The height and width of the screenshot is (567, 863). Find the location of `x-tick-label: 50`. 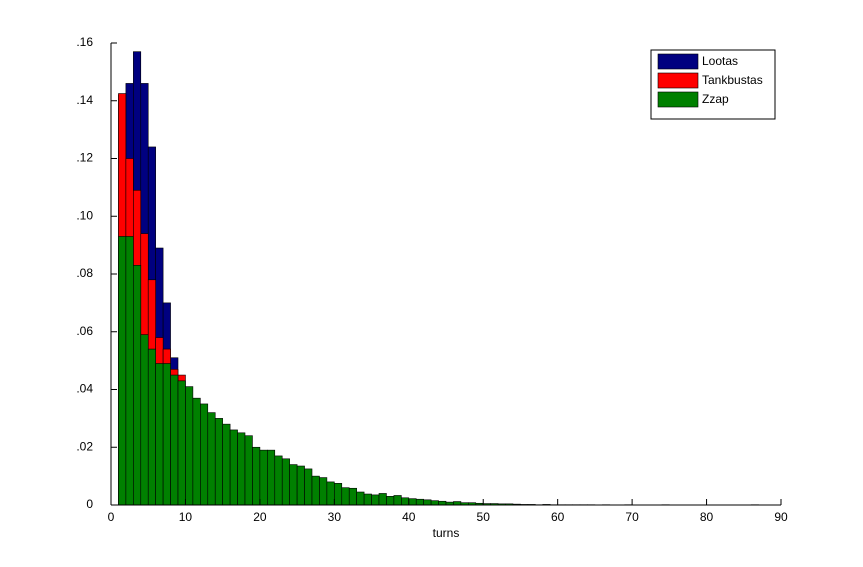

x-tick-label: 50 is located at coordinates (484, 517).